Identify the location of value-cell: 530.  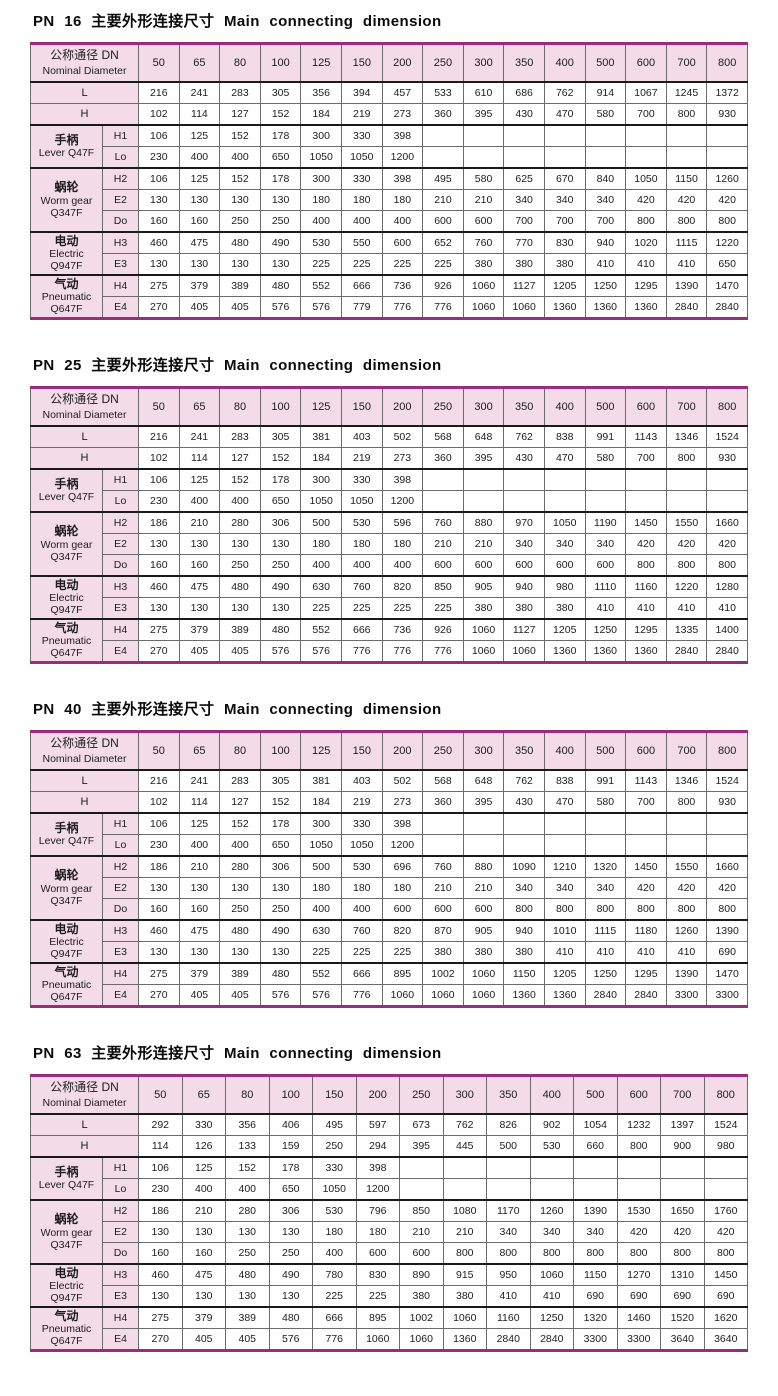
(321, 242).